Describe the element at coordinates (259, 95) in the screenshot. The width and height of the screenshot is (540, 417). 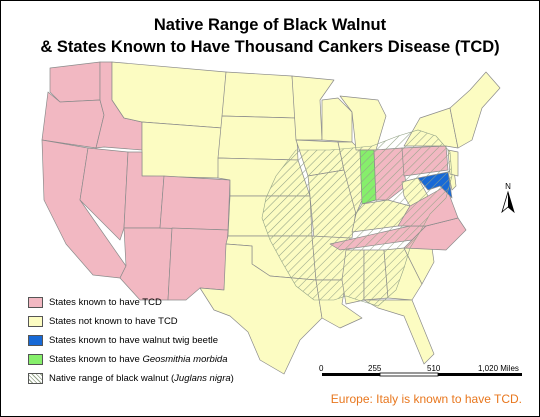
I see `state-north-dakota` at that location.